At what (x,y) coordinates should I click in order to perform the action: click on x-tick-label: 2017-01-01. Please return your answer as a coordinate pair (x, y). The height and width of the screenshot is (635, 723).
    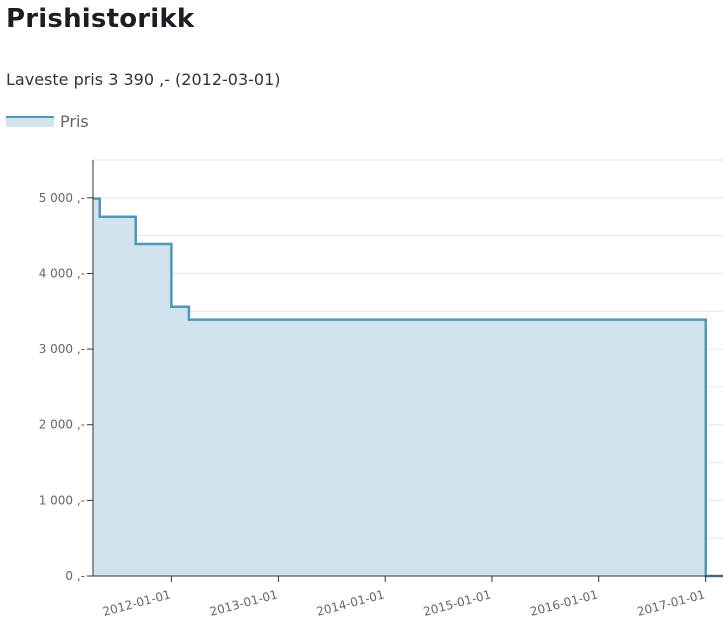
    Looking at the image, I should click on (671, 603).